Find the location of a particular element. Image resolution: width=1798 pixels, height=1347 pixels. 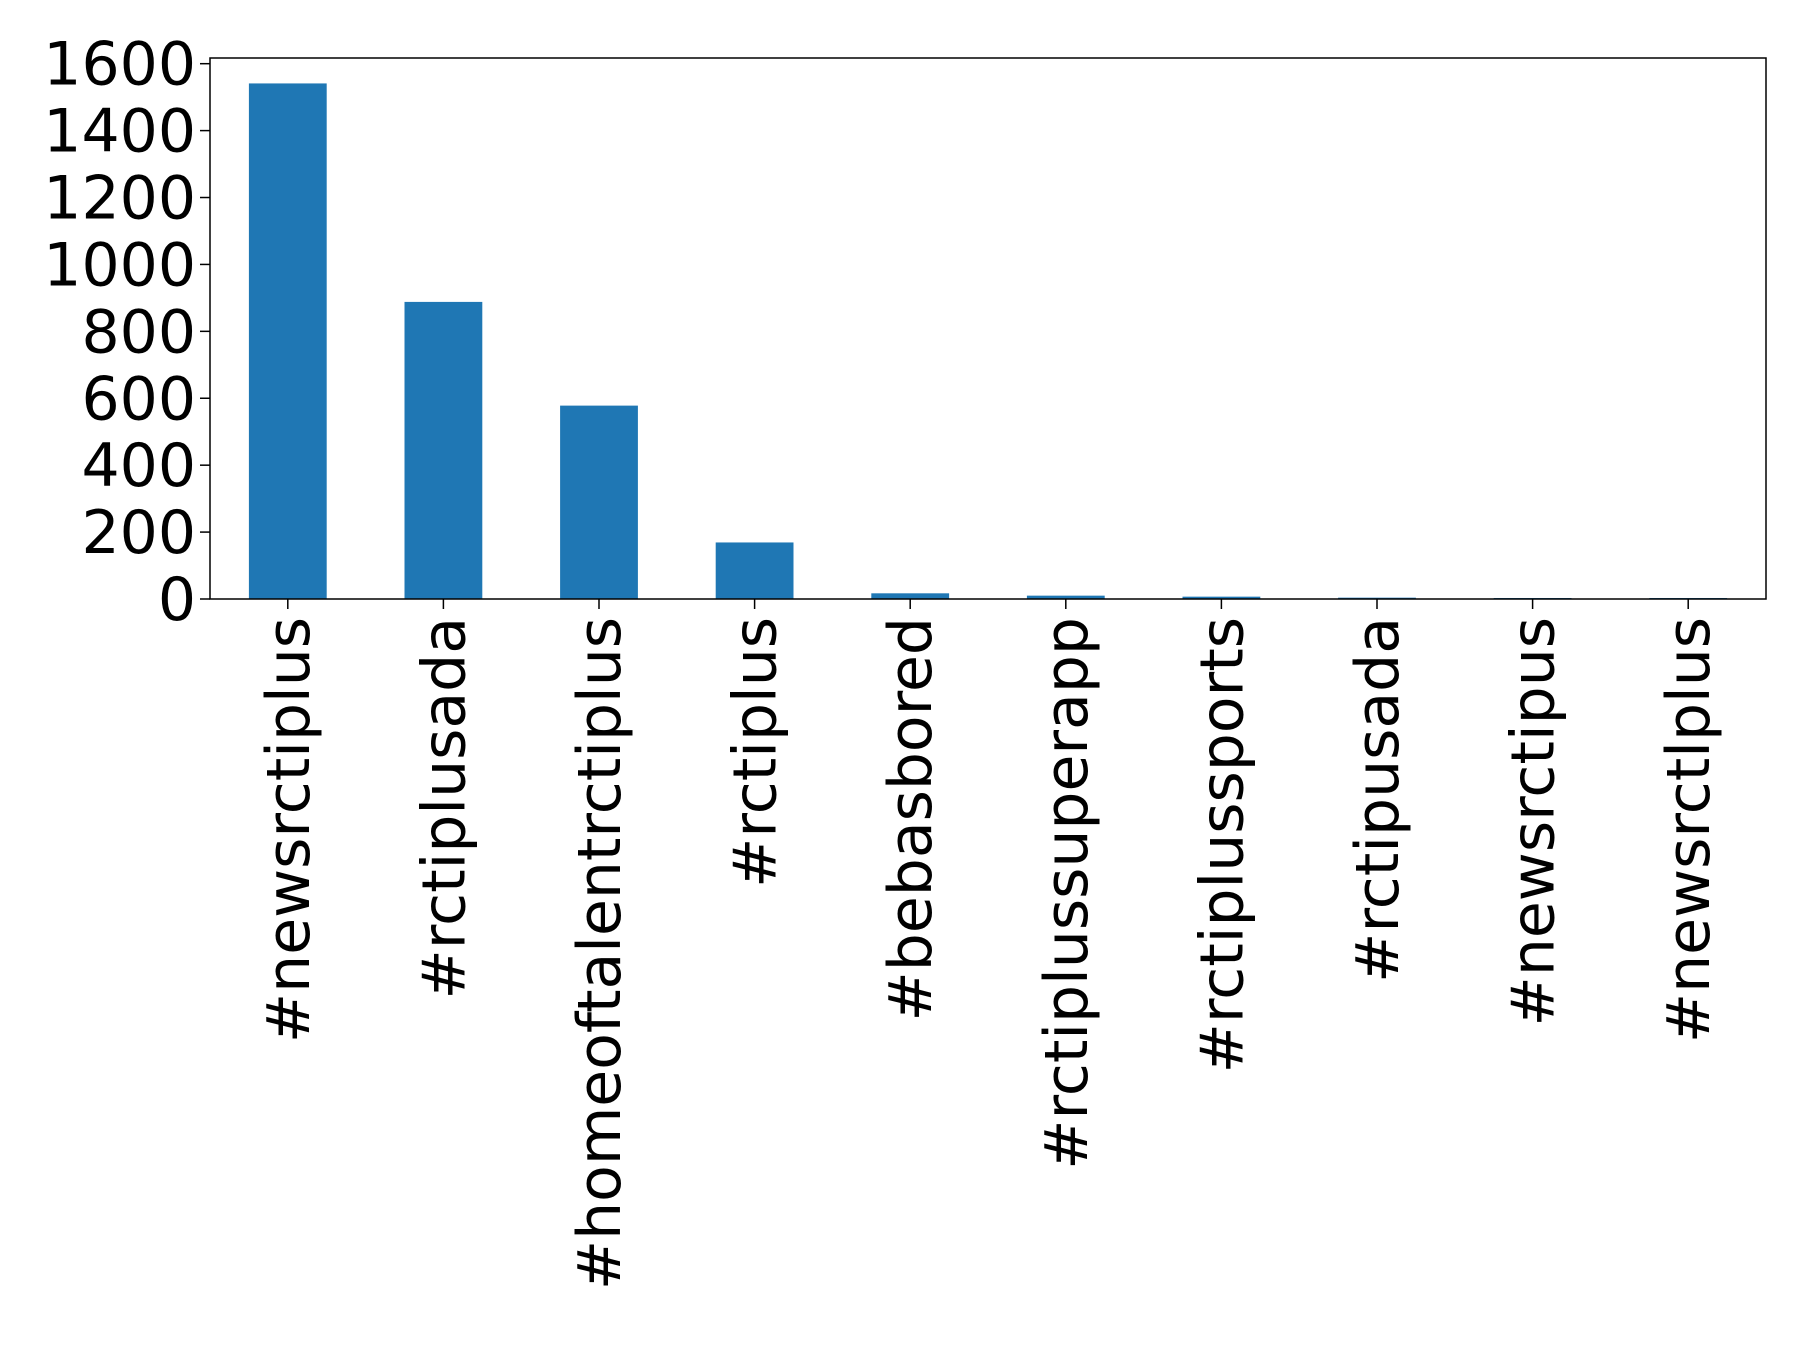

y-tick-label: 1400 is located at coordinates (119, 132).